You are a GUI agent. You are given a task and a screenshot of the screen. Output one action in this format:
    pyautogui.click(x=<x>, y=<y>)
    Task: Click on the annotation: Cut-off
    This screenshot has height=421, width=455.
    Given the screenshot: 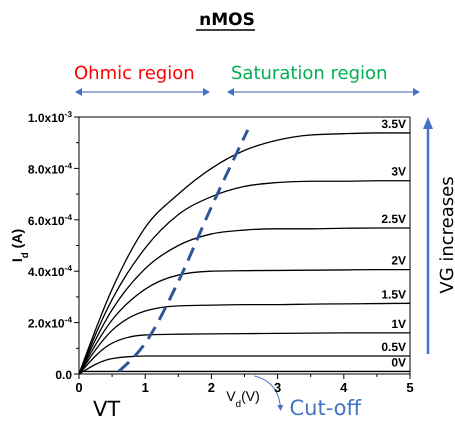 What is the action you would take?
    pyautogui.click(x=326, y=408)
    